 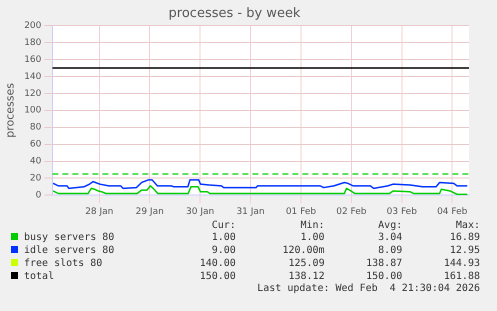 What do you see at coordinates (234, 14) in the screenshot?
I see `chart-title: processes - by week` at bounding box center [234, 14].